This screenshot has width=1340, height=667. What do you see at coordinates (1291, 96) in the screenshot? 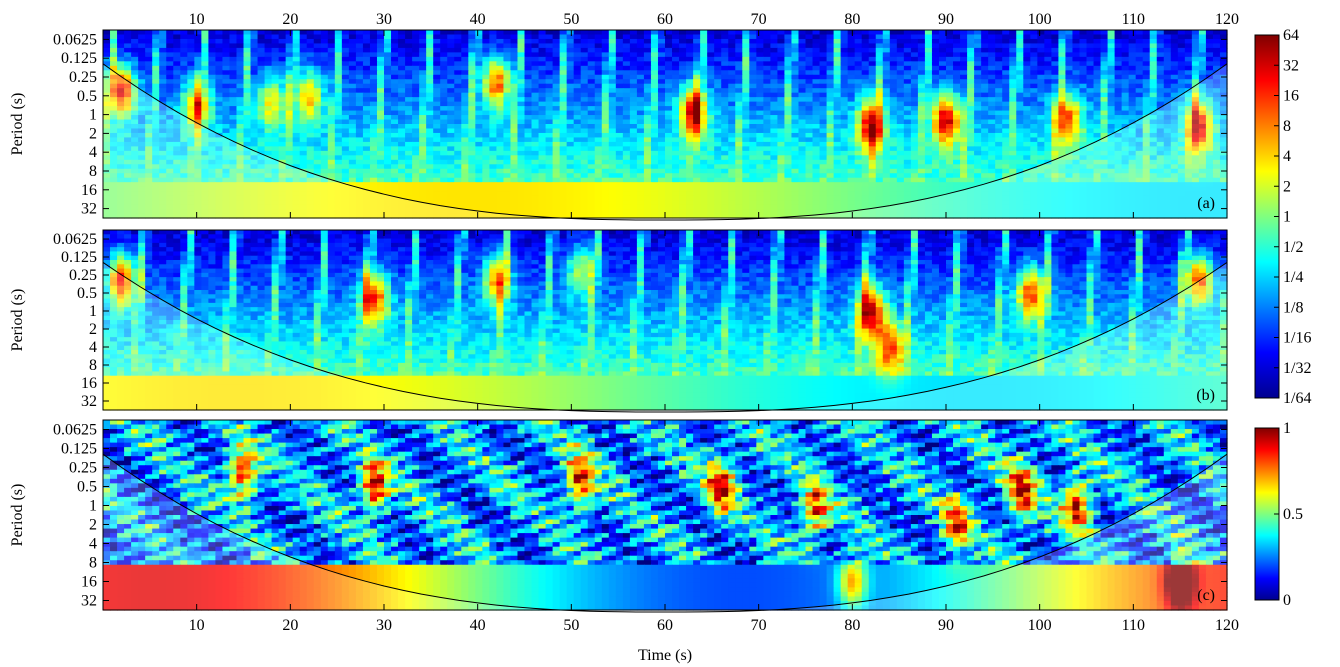
I see `colorbar-tick-label: 16` at bounding box center [1291, 96].